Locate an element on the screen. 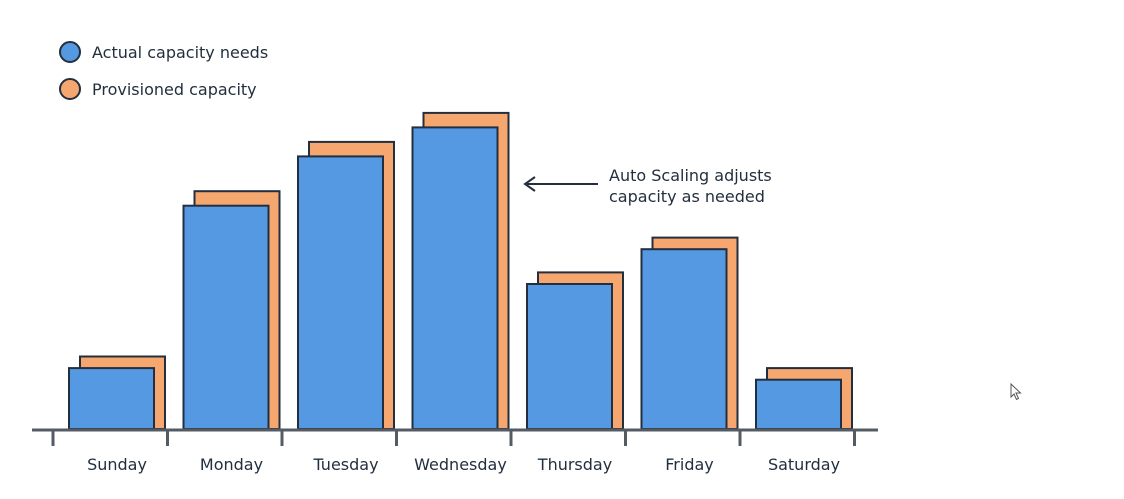 The image size is (1124, 499). annotation-line-2: capacity as needed is located at coordinates (687, 196).